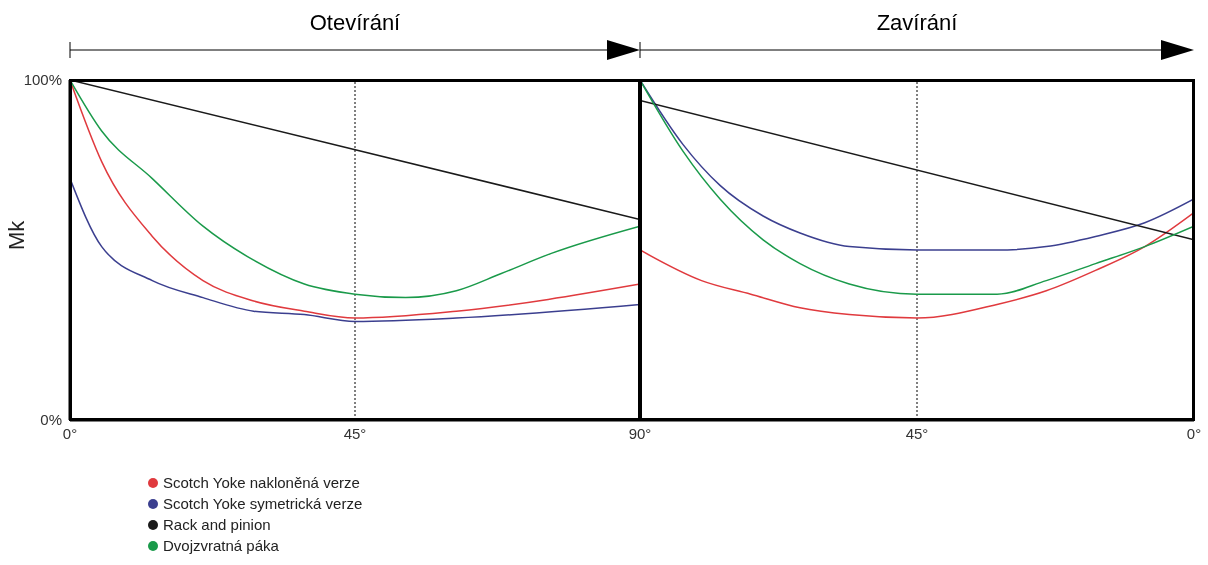  Describe the element at coordinates (16, 234) in the screenshot. I see `y-axis-title: Mk` at that location.